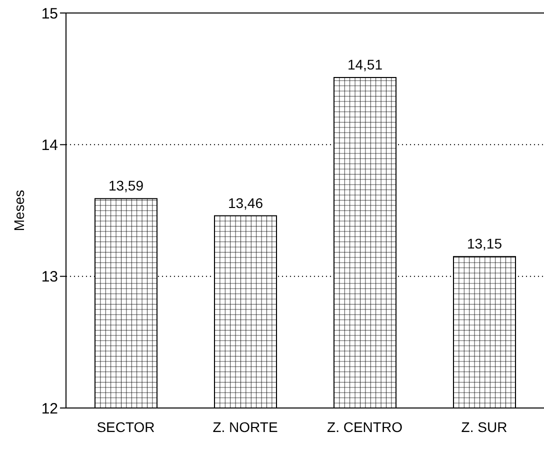  What do you see at coordinates (126, 186) in the screenshot?
I see `data-label: 13,59` at bounding box center [126, 186].